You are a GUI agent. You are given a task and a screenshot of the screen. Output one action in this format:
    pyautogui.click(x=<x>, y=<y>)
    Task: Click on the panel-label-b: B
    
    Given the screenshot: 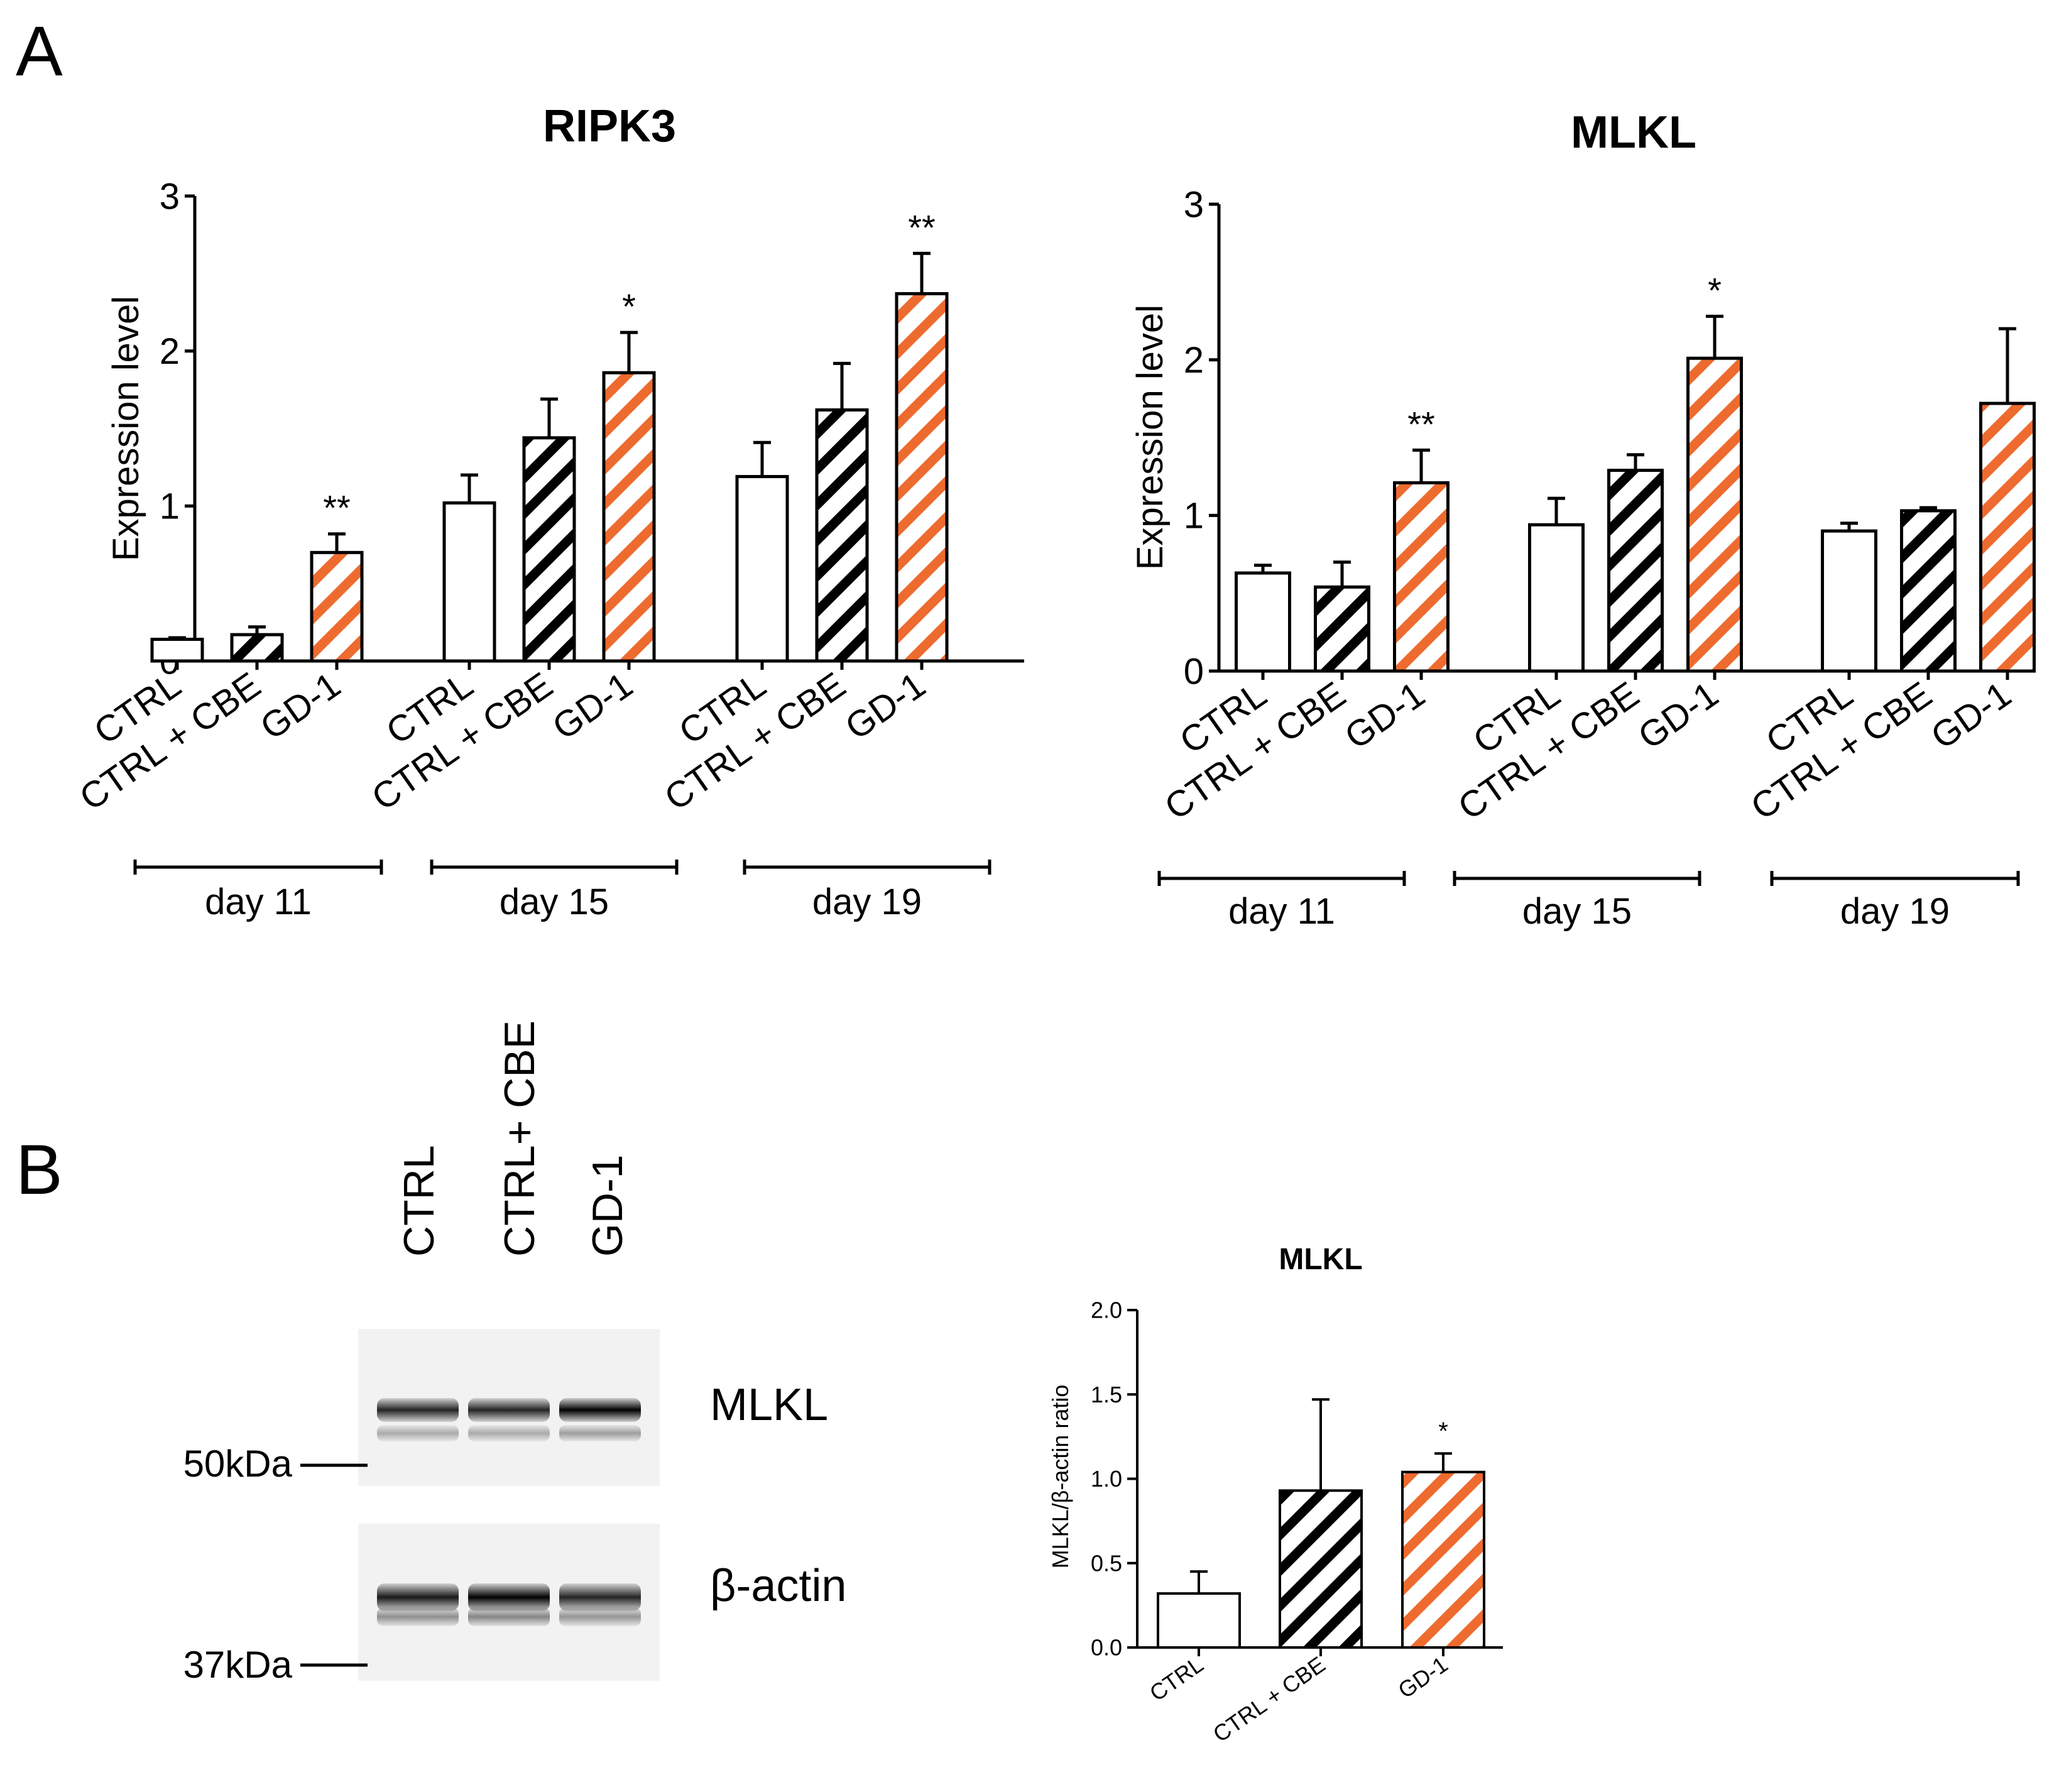 What is the action you would take?
    pyautogui.click(x=39, y=1169)
    